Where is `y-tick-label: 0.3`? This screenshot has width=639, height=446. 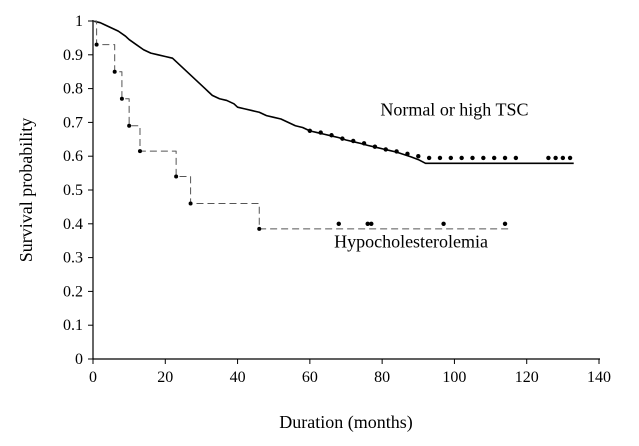 y-tick-label: 0.3 is located at coordinates (73, 258).